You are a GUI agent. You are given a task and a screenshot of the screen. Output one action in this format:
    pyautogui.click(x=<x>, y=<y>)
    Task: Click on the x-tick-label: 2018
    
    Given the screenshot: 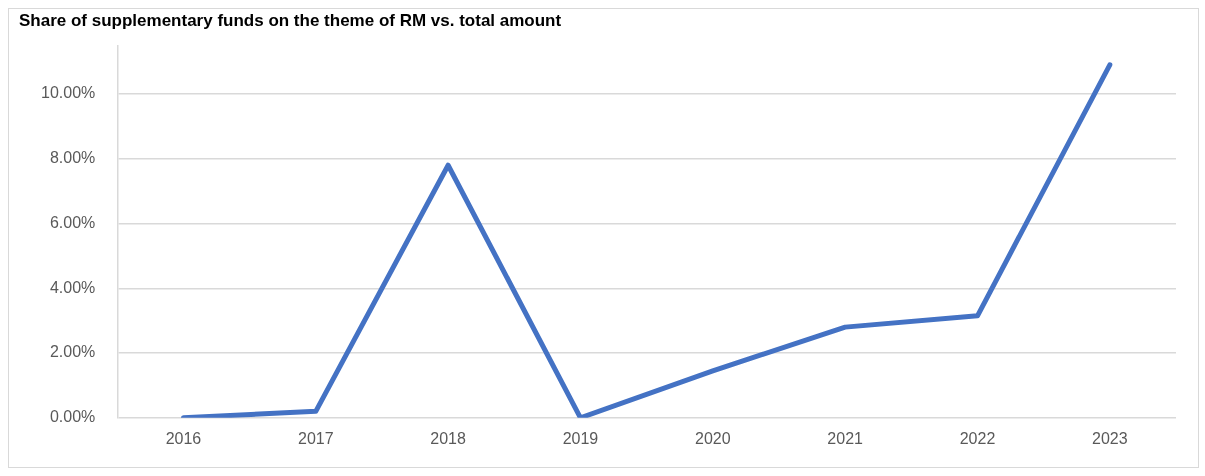 What is the action you would take?
    pyautogui.click(x=448, y=438)
    